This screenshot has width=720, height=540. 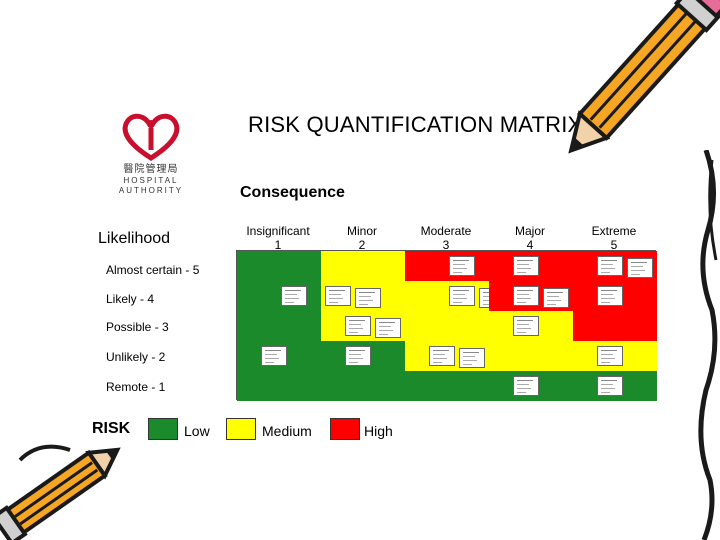 What do you see at coordinates (278, 231) in the screenshot?
I see `column-header-name: Insignificant` at bounding box center [278, 231].